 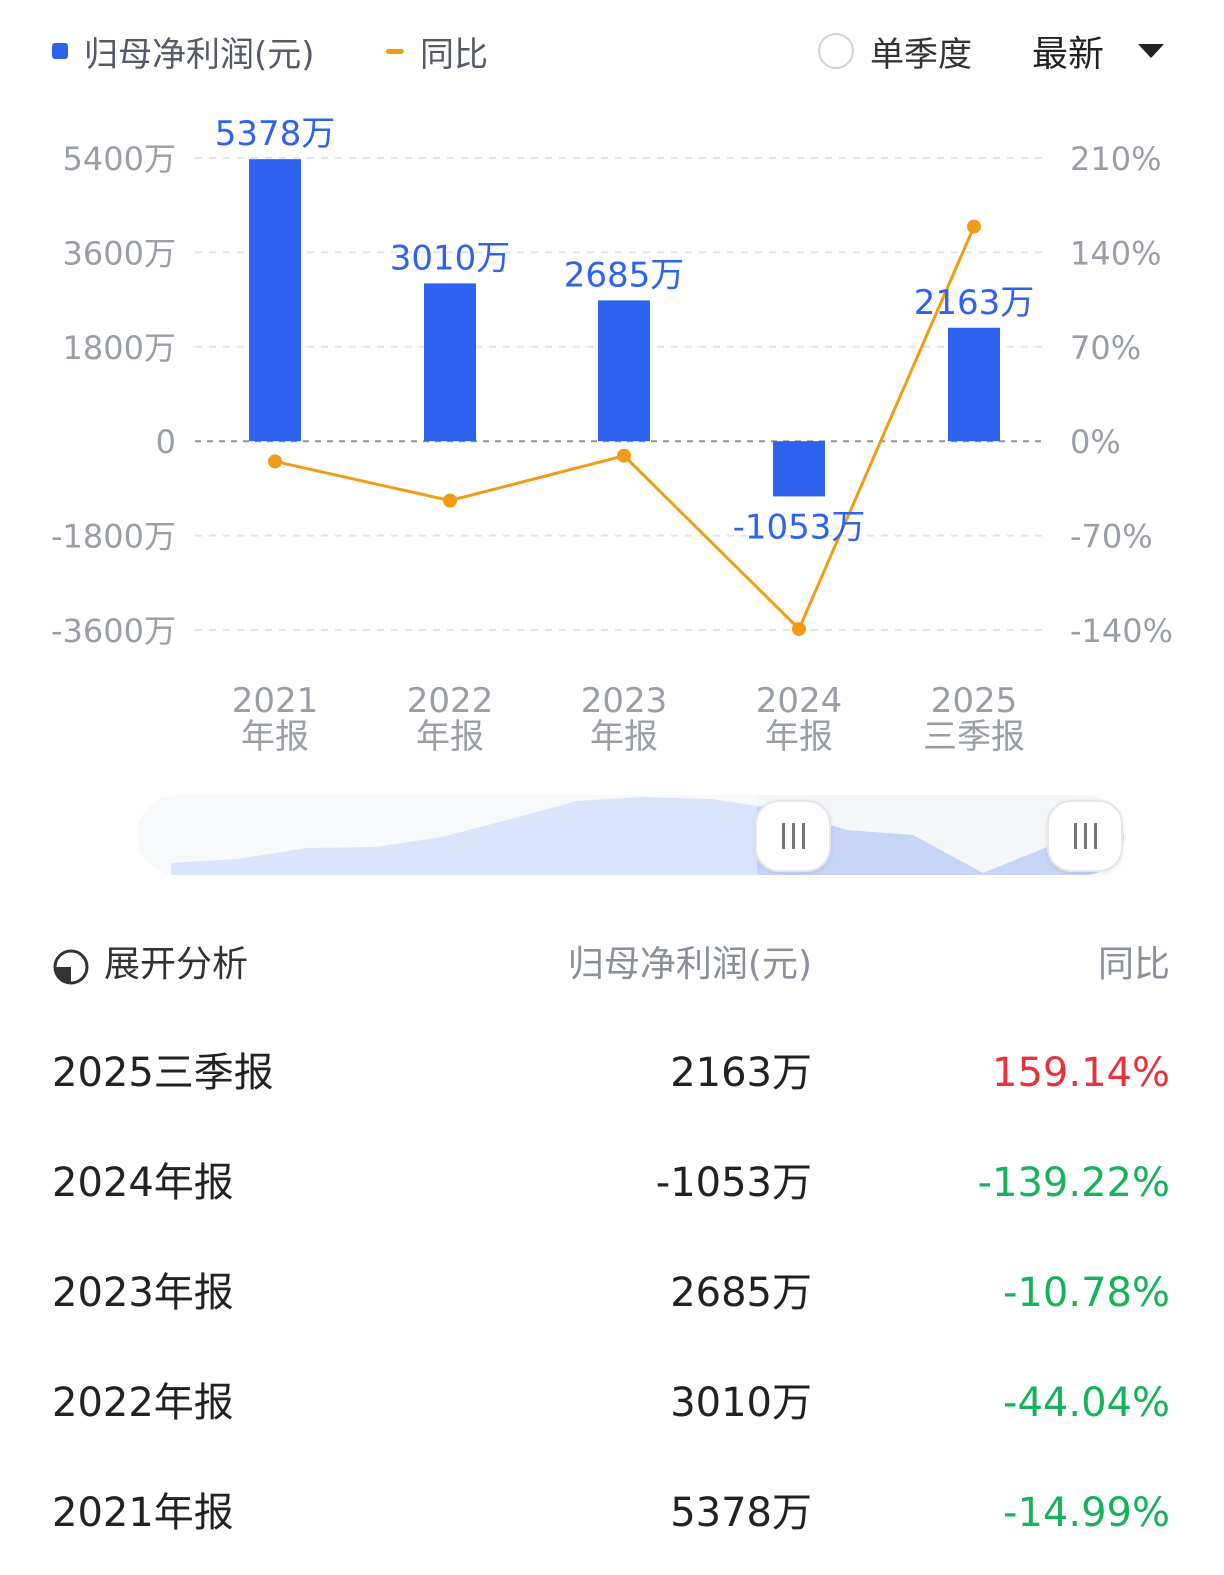 What do you see at coordinates (395, 51) in the screenshot?
I see `legend-line-swatch` at bounding box center [395, 51].